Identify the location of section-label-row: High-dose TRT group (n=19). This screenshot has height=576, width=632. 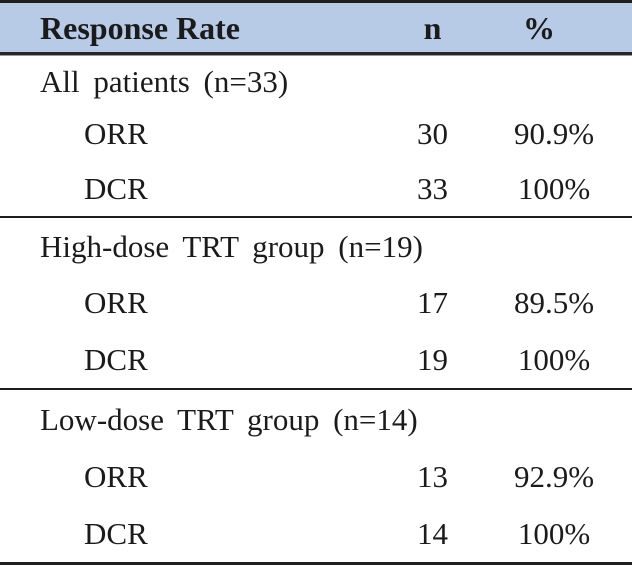
(316, 246).